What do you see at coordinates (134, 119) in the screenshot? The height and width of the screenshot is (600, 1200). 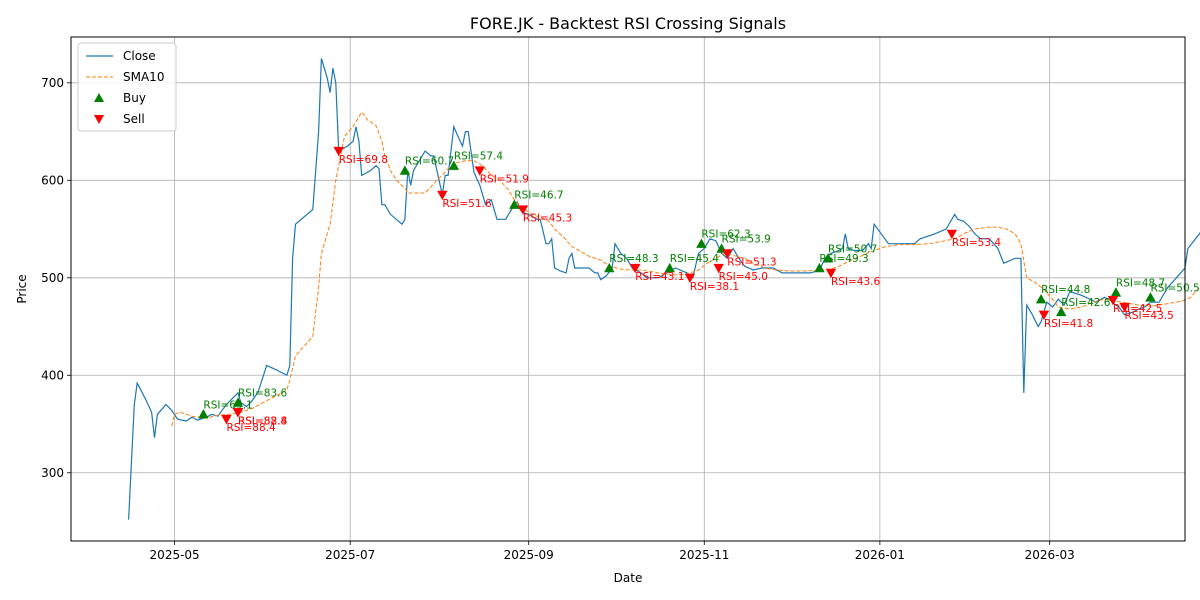 I see `legend-label-sell: Sell` at bounding box center [134, 119].